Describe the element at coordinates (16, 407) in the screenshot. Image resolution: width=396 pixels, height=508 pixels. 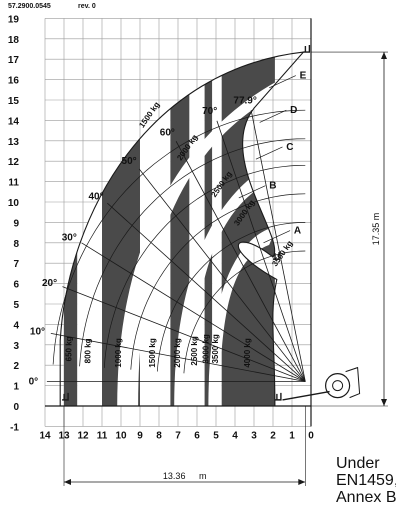
I see `y-tick-label: 0` at that location.